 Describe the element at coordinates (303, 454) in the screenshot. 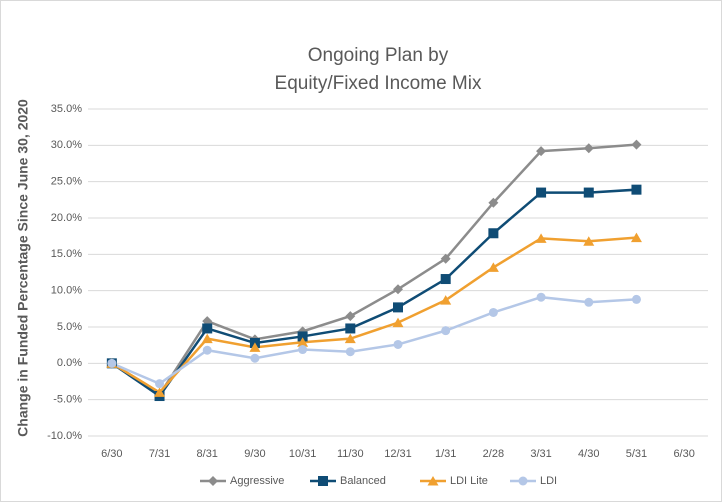

I see `x-tick-label: 10/31` at that location.